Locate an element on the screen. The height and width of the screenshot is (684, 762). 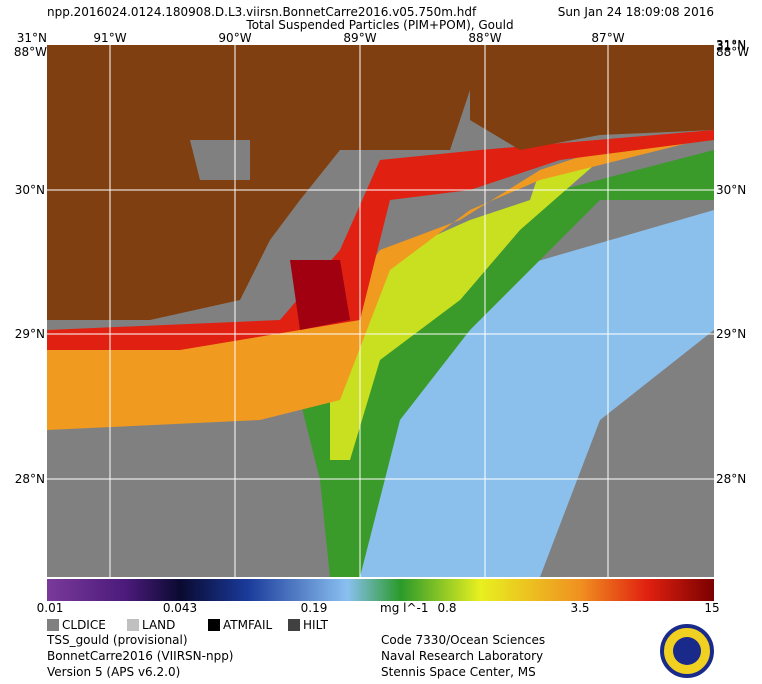
logo is located at coordinates (687, 651).